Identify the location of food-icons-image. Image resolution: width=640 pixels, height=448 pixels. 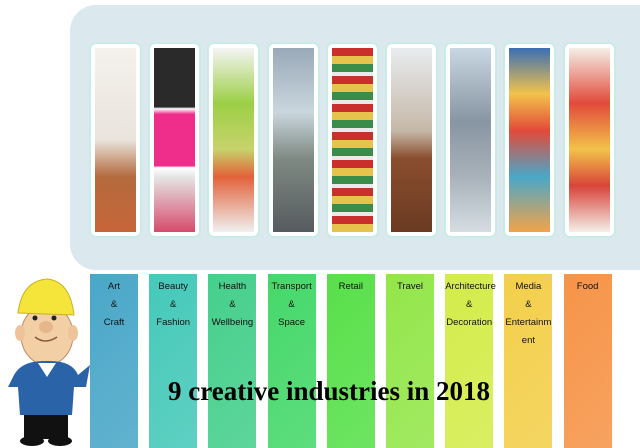
(589, 140).